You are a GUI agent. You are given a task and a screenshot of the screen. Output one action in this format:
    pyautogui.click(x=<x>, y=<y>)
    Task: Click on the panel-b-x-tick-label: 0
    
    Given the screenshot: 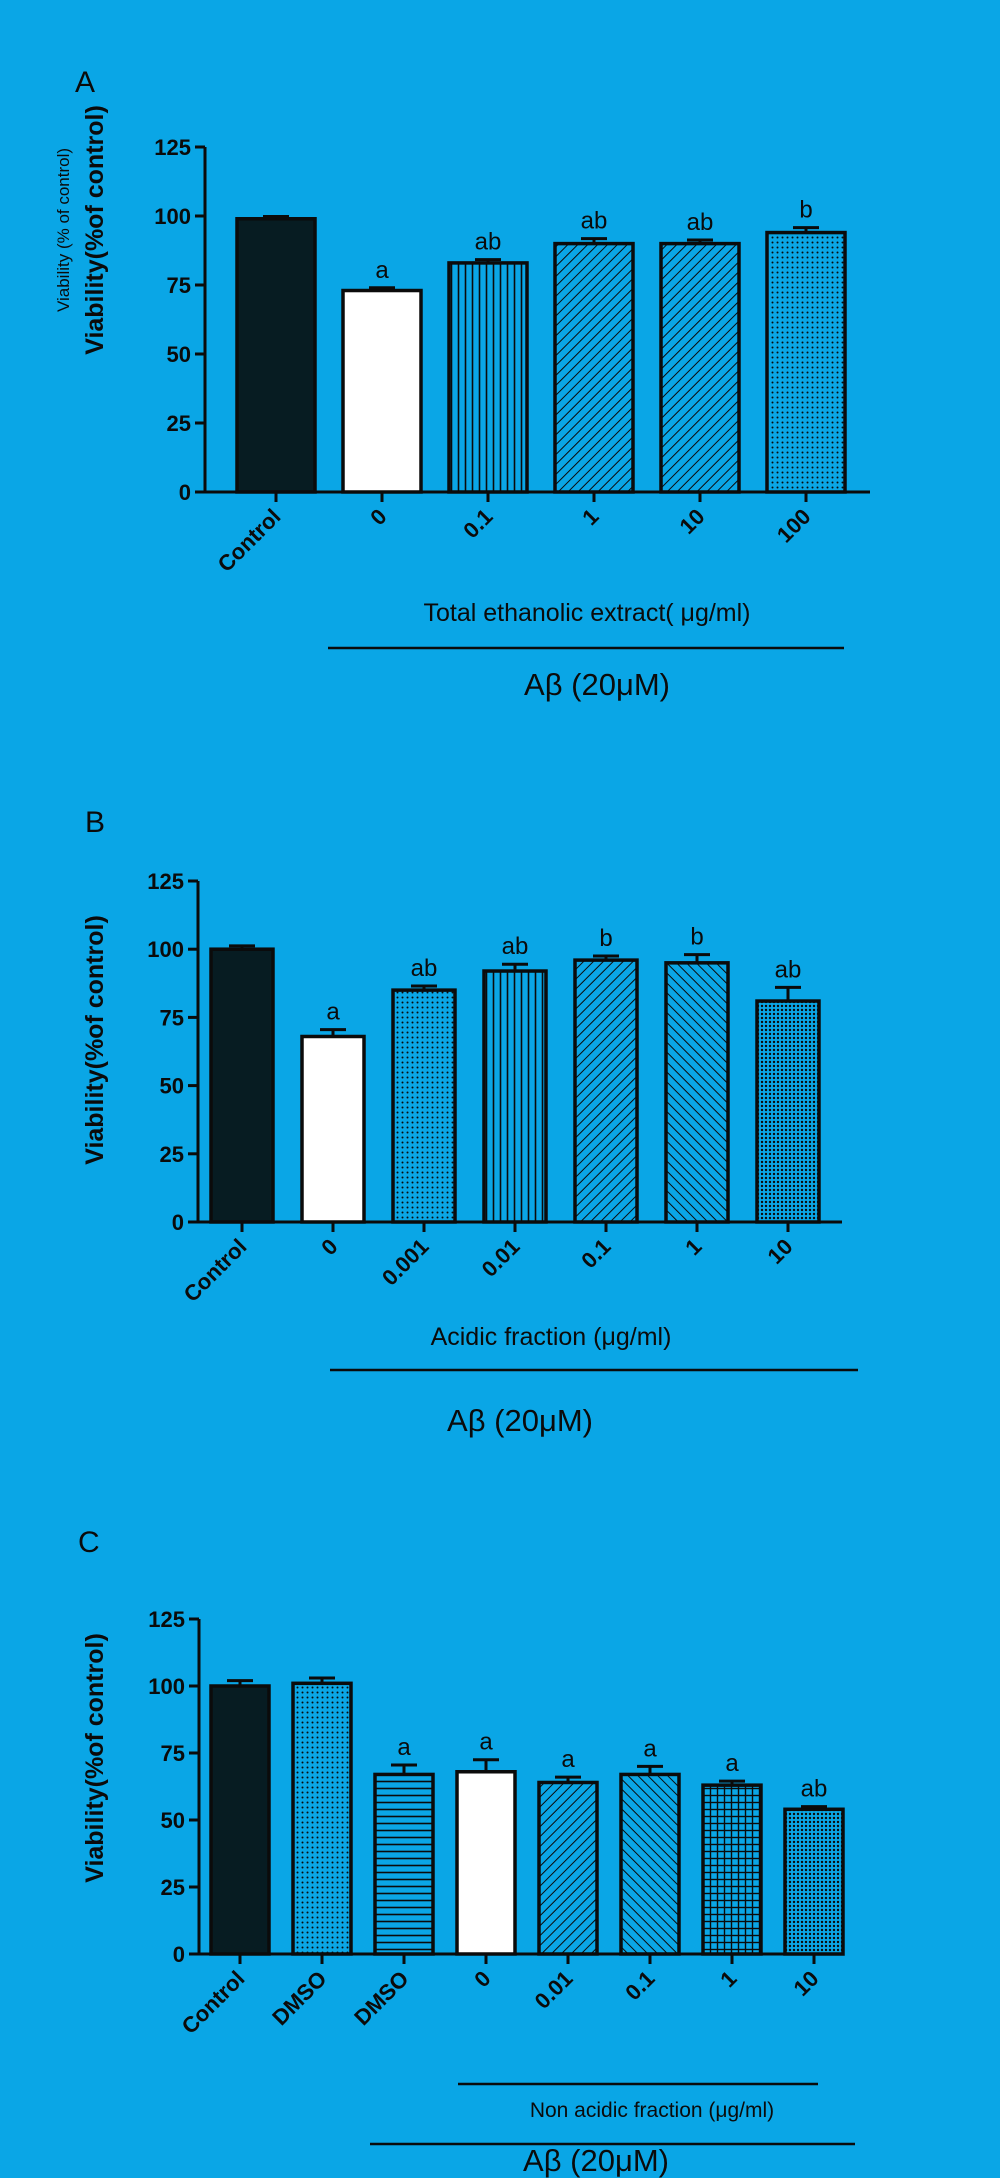 What is the action you would take?
    pyautogui.click(x=329, y=1247)
    